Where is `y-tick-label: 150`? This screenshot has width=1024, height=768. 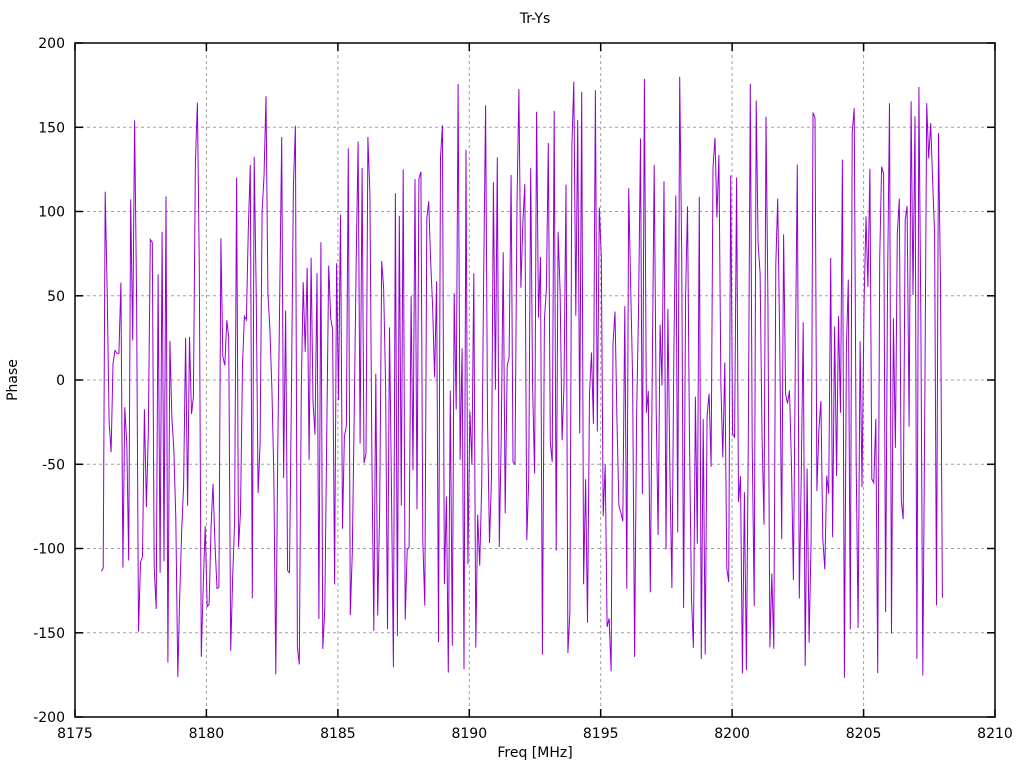
y-tick-label: 150 is located at coordinates (51, 128).